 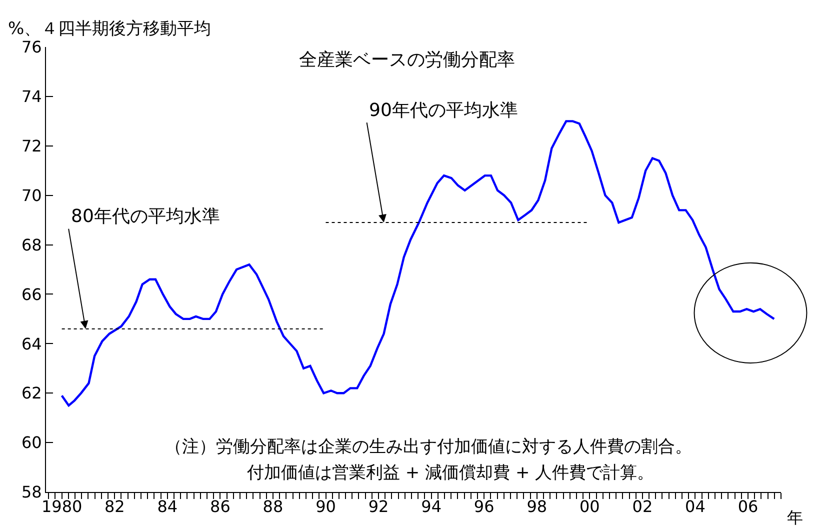 What do you see at coordinates (61, 506) in the screenshot?
I see `x-tick-label: 1980` at bounding box center [61, 506].